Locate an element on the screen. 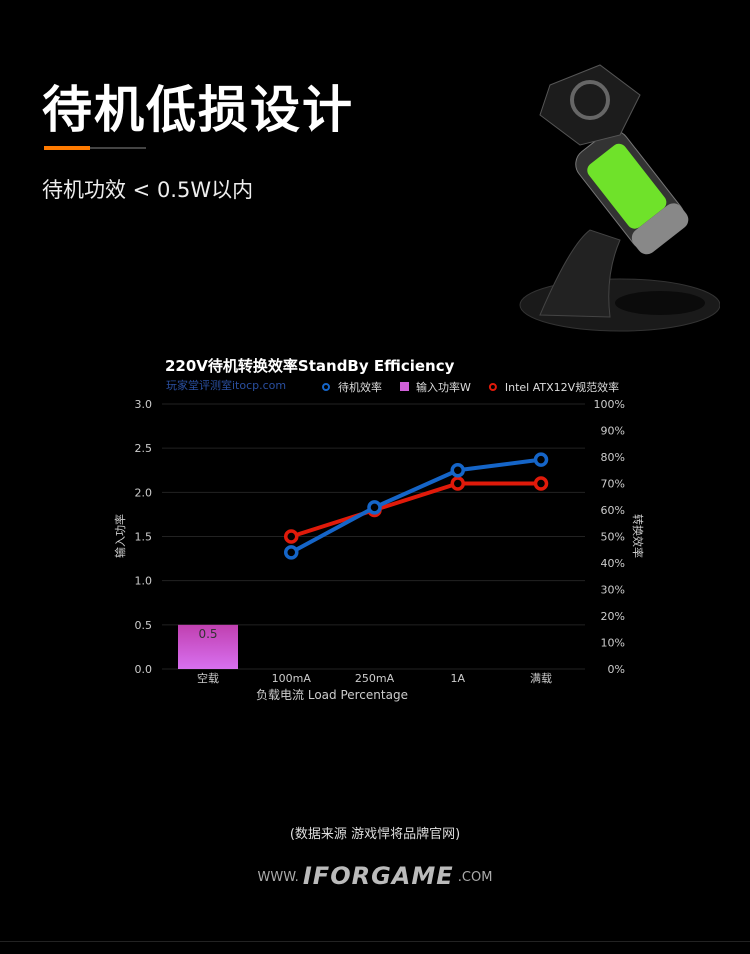 The height and width of the screenshot is (954, 750). bar-data-label: 0.5 is located at coordinates (207, 634).